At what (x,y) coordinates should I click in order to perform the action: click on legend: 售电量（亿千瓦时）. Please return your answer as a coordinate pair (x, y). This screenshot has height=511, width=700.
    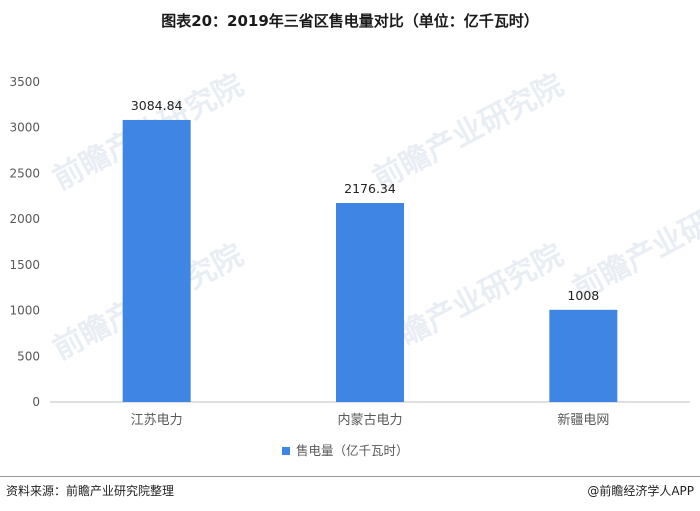
    Looking at the image, I should click on (345, 450).